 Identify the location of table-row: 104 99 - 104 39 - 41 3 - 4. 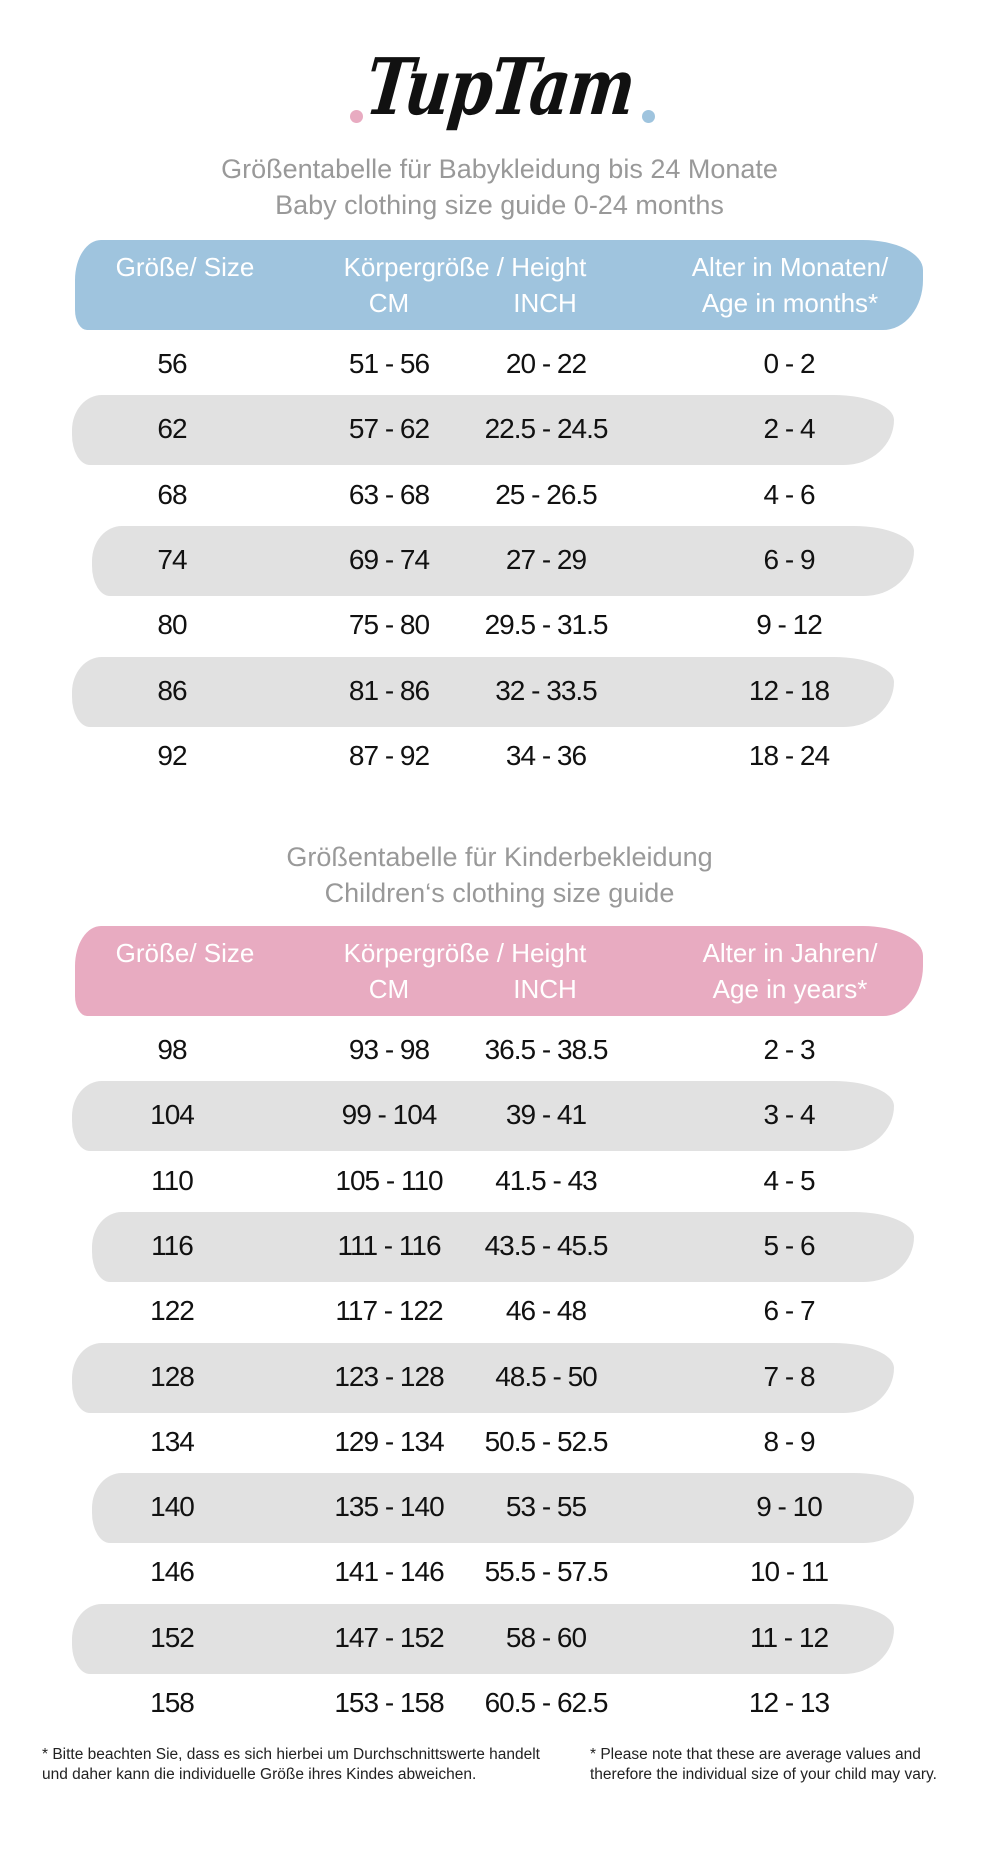
(499, 1116).